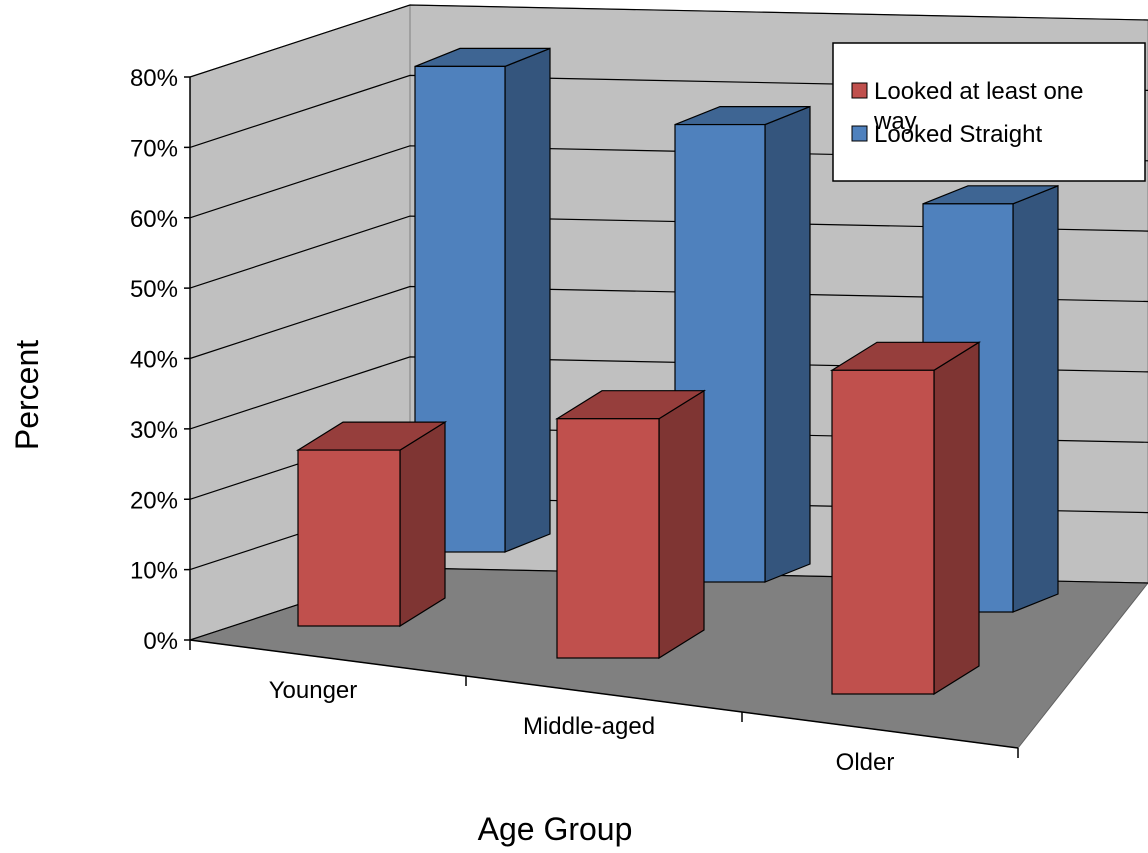 This screenshot has width=1148, height=853. What do you see at coordinates (313, 690) in the screenshot?
I see `x-tick-label: Younger` at bounding box center [313, 690].